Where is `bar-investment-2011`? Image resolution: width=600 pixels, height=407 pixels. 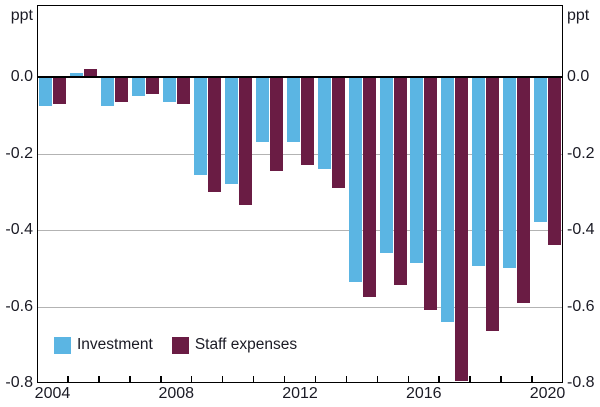
bar-investment-2011 is located at coordinates (262, 110).